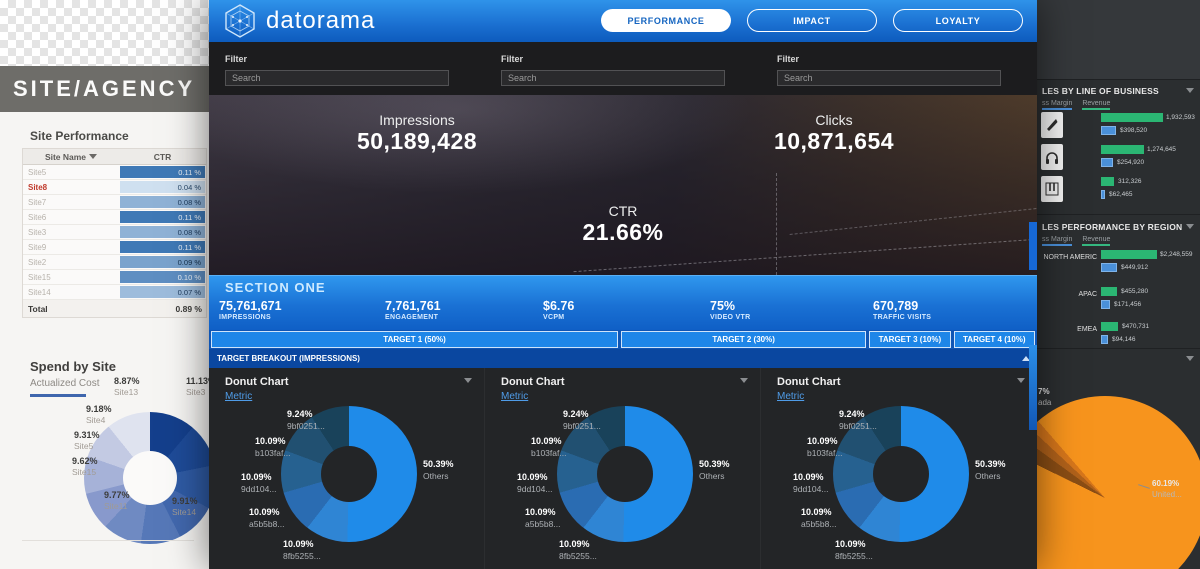 The height and width of the screenshot is (569, 1200). What do you see at coordinates (1124, 339) in the screenshot?
I see `bar-value: $94,146` at bounding box center [1124, 339].